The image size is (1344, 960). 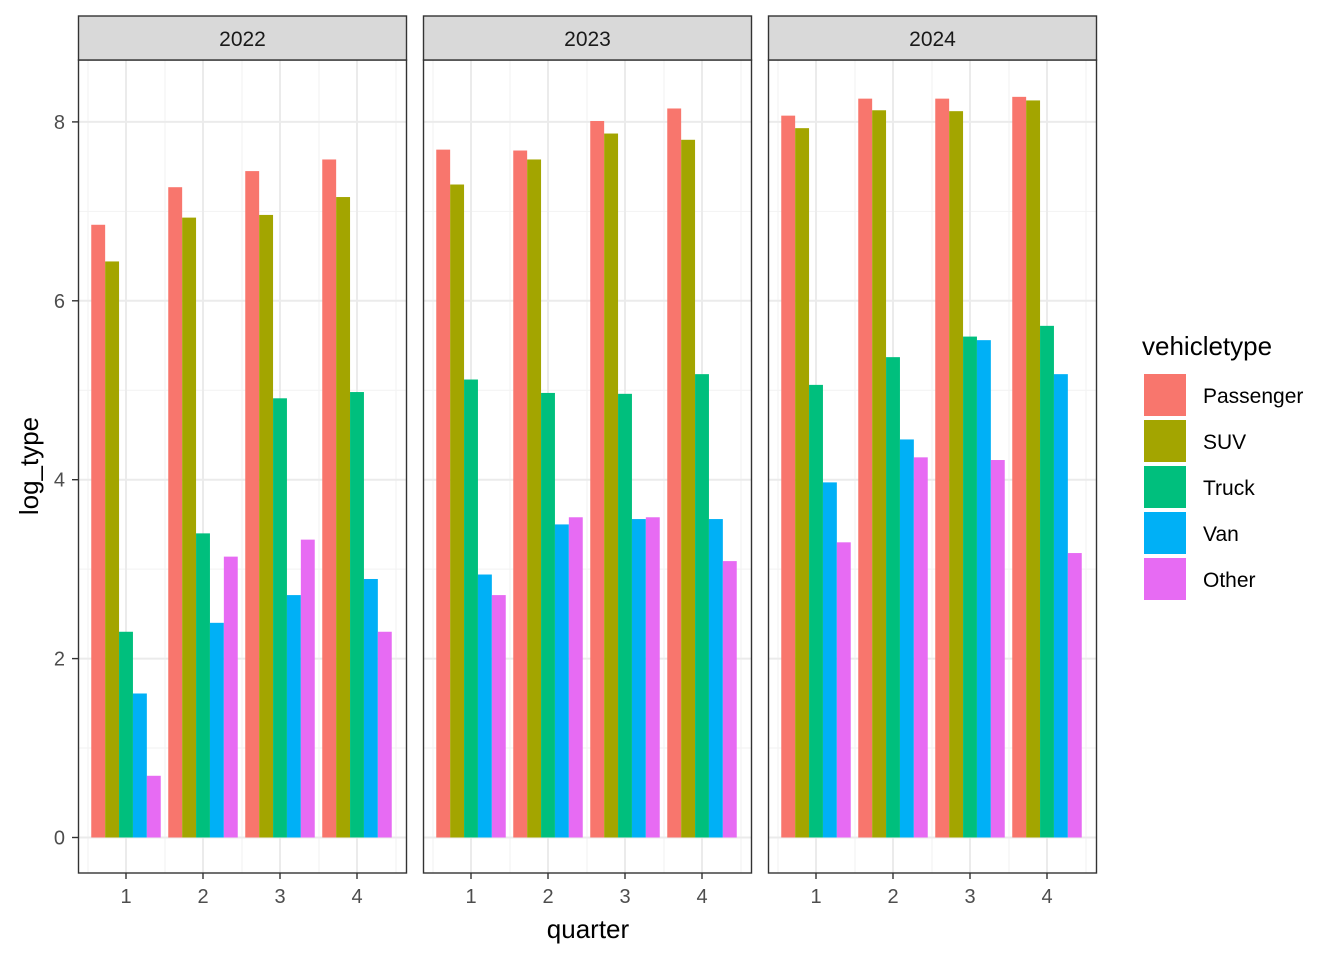 I want to click on bar-2024-q4-other, so click(x=1074, y=695).